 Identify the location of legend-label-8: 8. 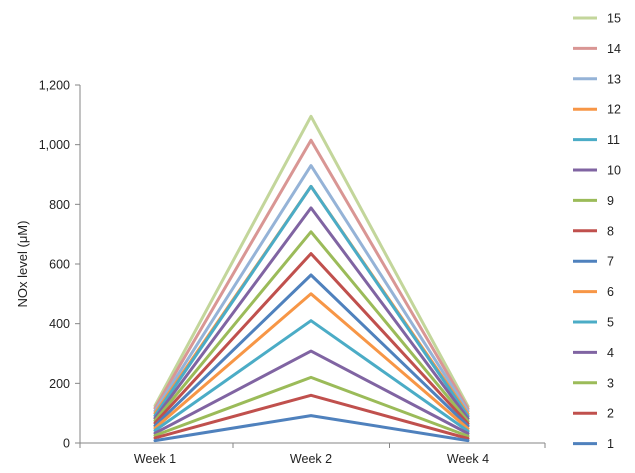
(610, 231).